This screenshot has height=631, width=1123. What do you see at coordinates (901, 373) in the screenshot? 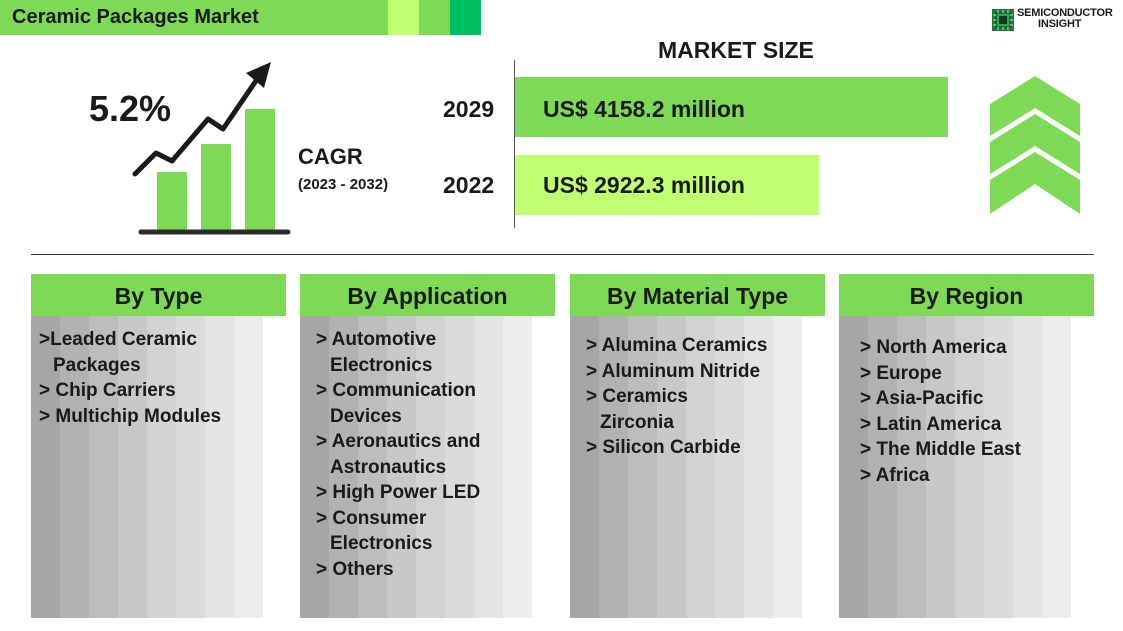
I see `segment-list-item: > Europe` at bounding box center [901, 373].